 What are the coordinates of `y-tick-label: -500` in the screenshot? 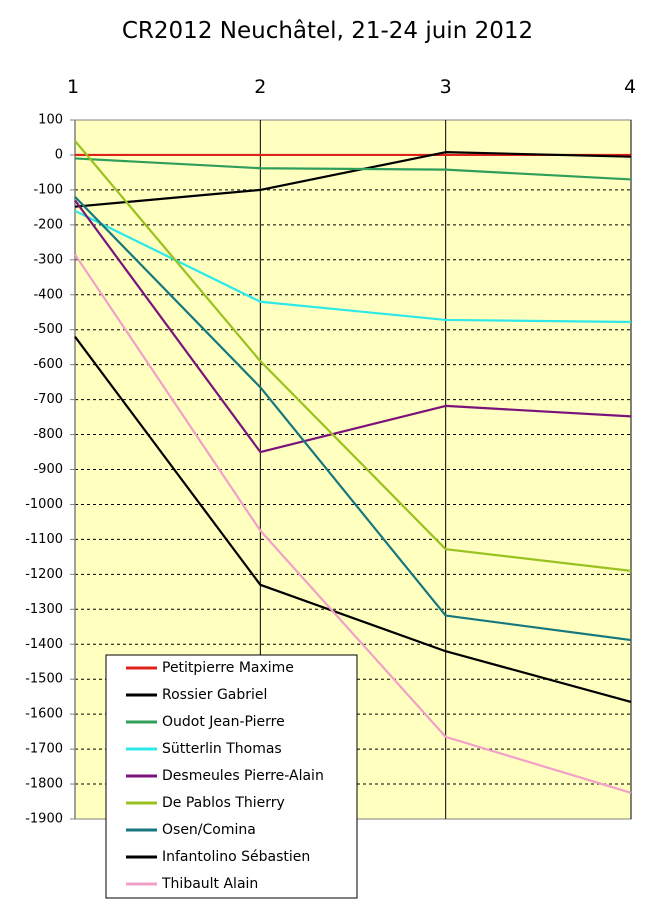 It's located at (48, 329).